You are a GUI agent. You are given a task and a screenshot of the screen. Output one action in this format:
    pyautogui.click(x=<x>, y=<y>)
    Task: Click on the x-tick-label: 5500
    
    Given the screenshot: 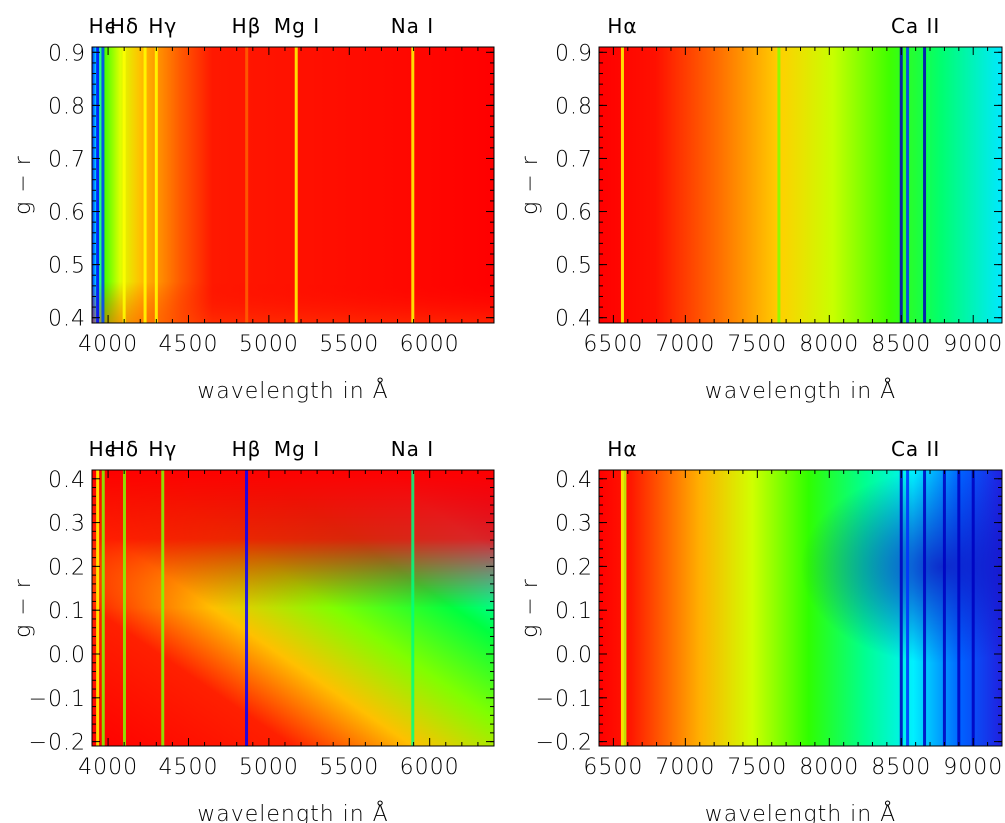 What is the action you would take?
    pyautogui.click(x=349, y=344)
    